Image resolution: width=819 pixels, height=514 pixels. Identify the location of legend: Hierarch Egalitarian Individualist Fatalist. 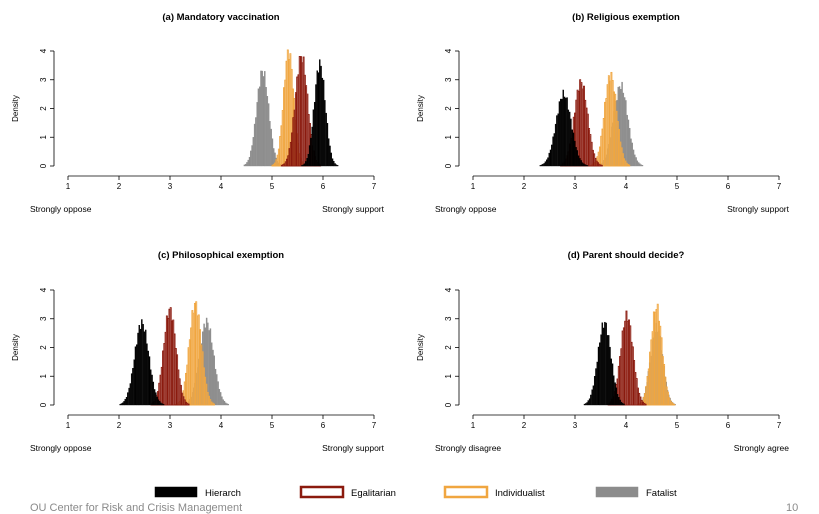
(415, 492).